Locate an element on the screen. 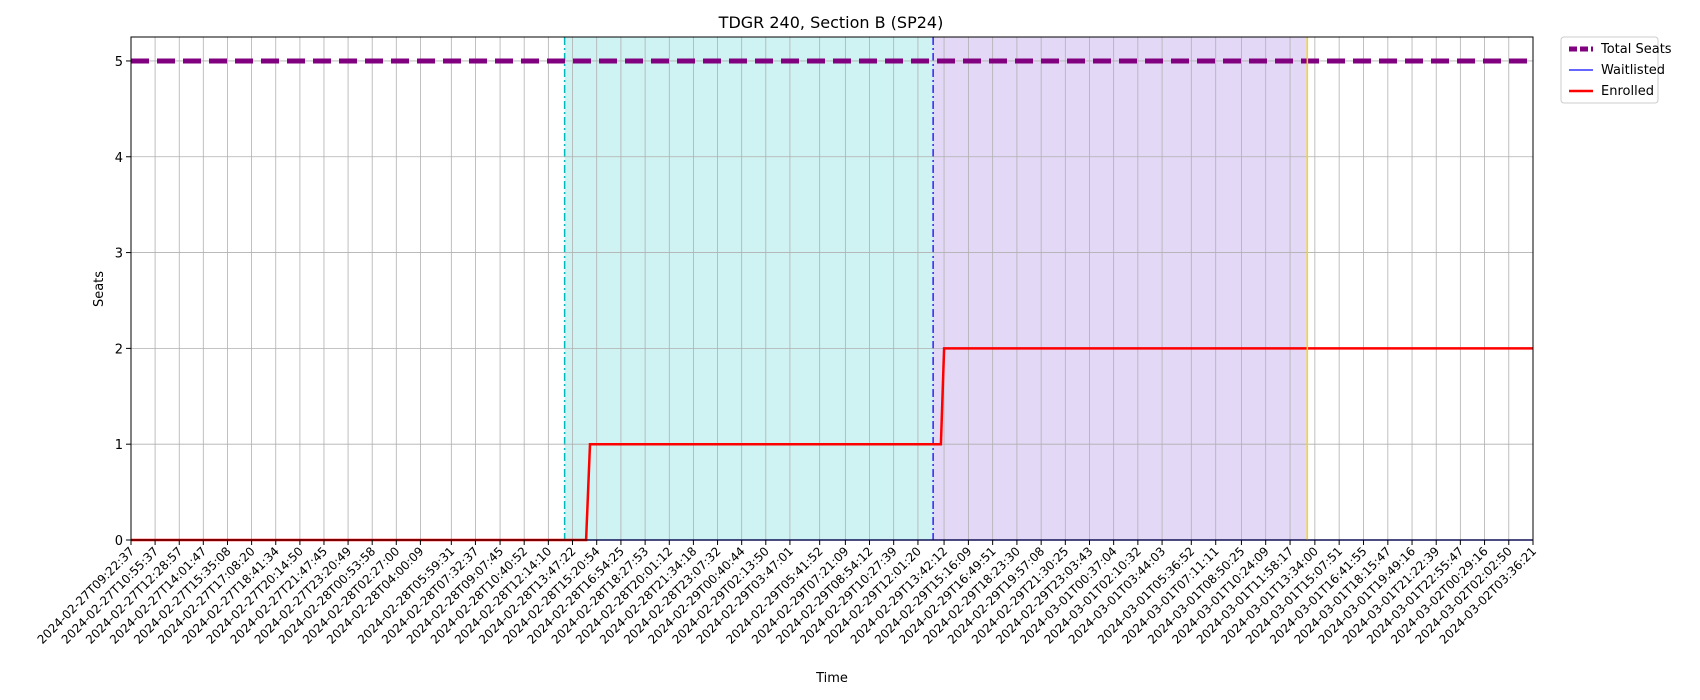 Image resolution: width=1700 pixels, height=700 pixels. legend-label-total-seats: Total Seats is located at coordinates (1636, 49).